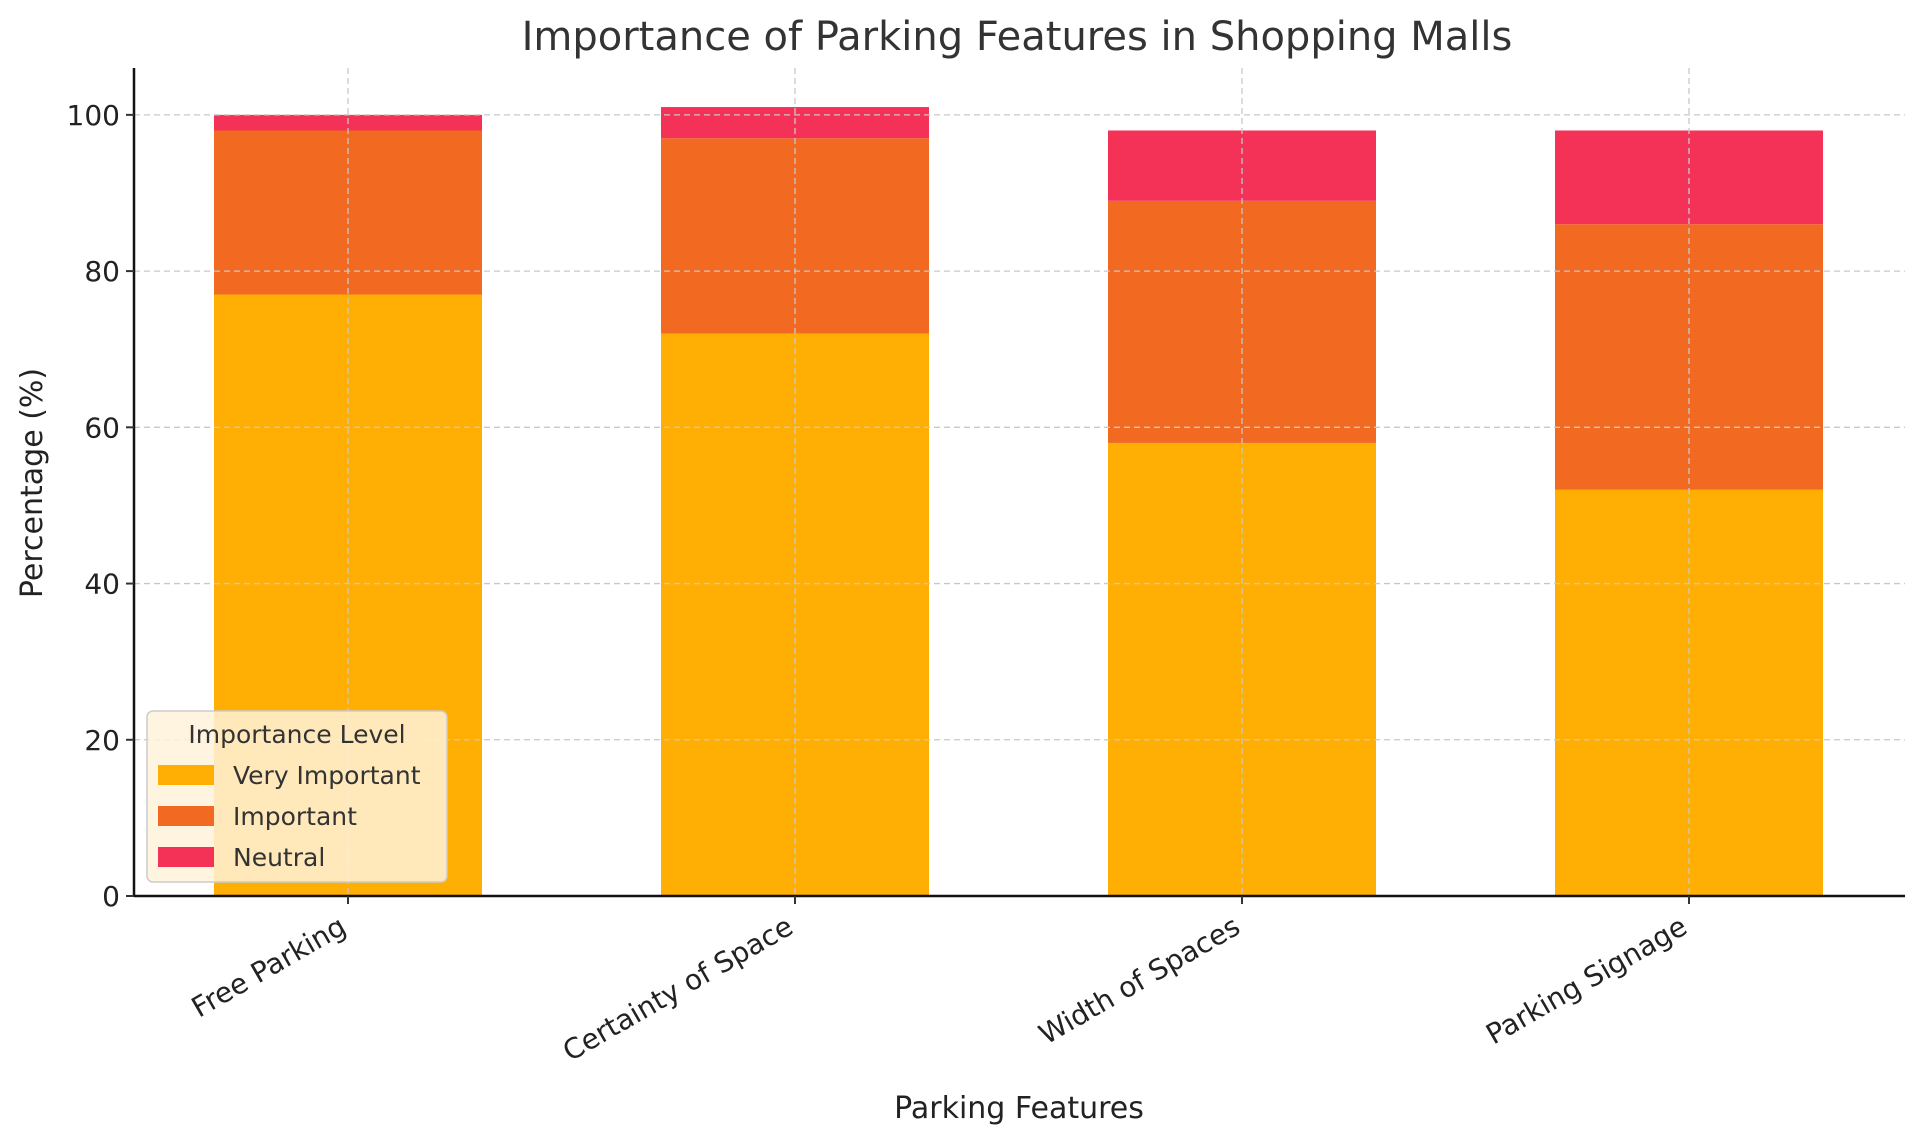 This screenshot has height=1144, width=1920. I want to click on y-tick-label: 20, so click(102, 740).